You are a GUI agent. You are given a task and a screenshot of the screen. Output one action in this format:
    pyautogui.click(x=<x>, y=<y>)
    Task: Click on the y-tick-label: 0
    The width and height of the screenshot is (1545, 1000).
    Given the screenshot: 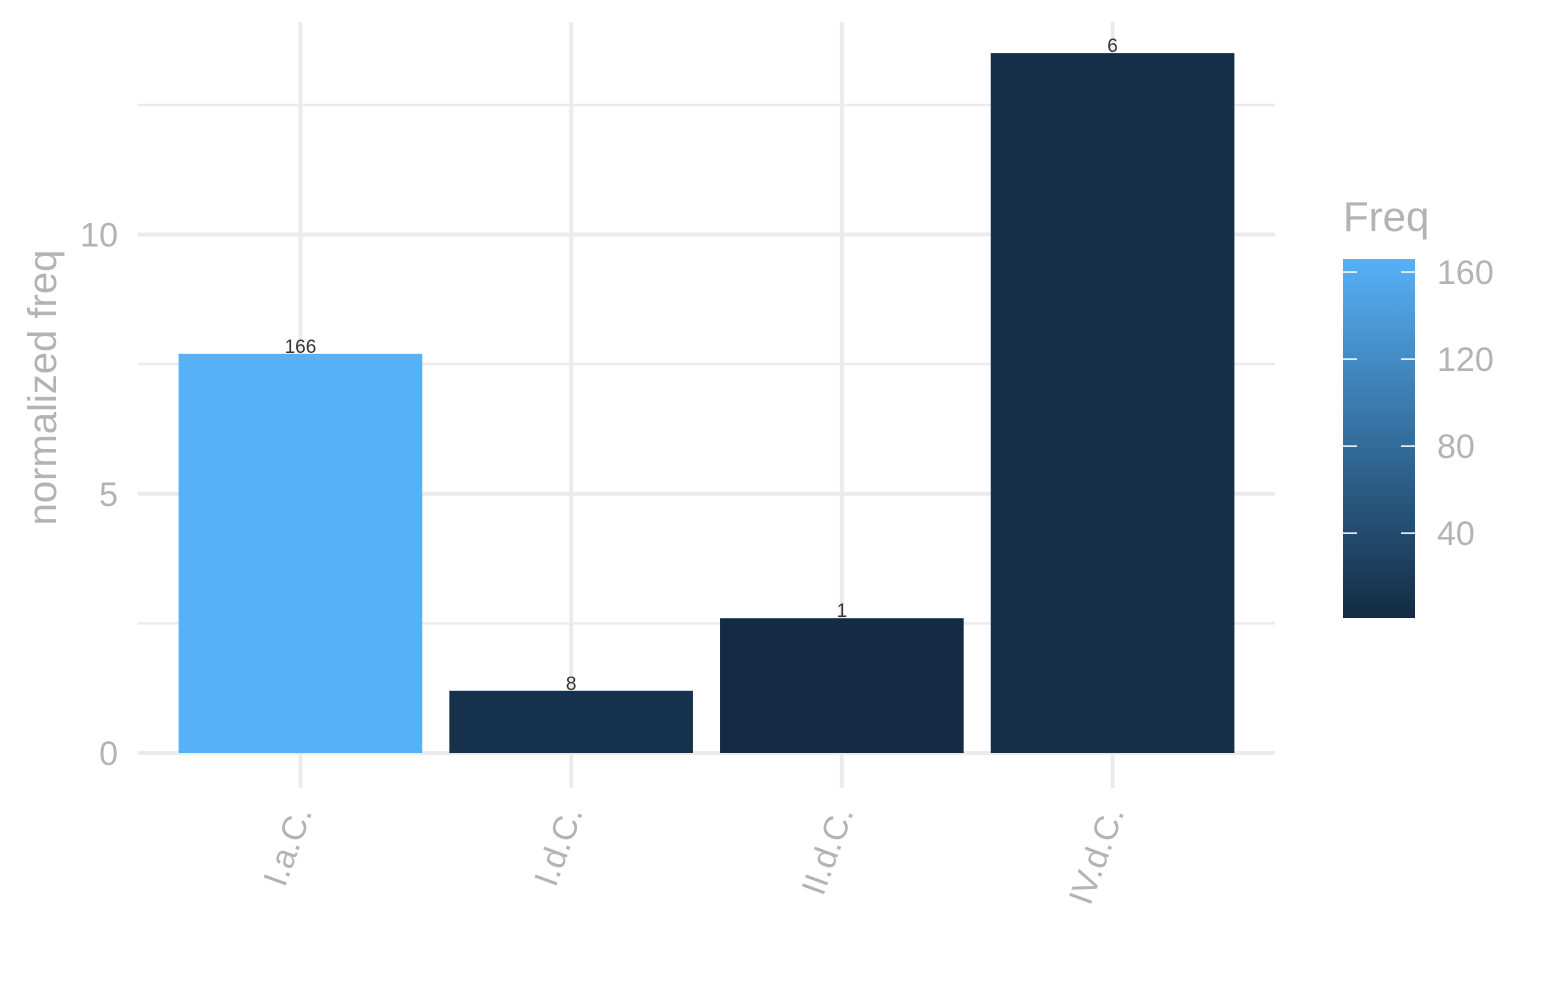 What is the action you would take?
    pyautogui.click(x=108, y=754)
    